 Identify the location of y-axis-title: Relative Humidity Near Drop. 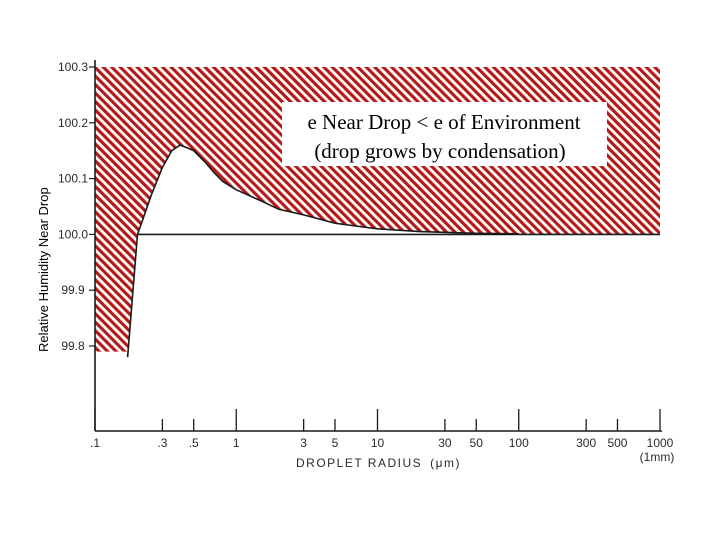
(43, 269).